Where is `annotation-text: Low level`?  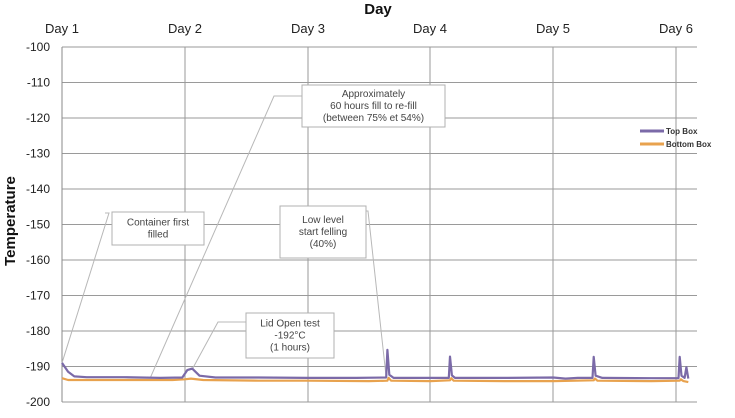 annotation-text: Low level is located at coordinates (323, 220).